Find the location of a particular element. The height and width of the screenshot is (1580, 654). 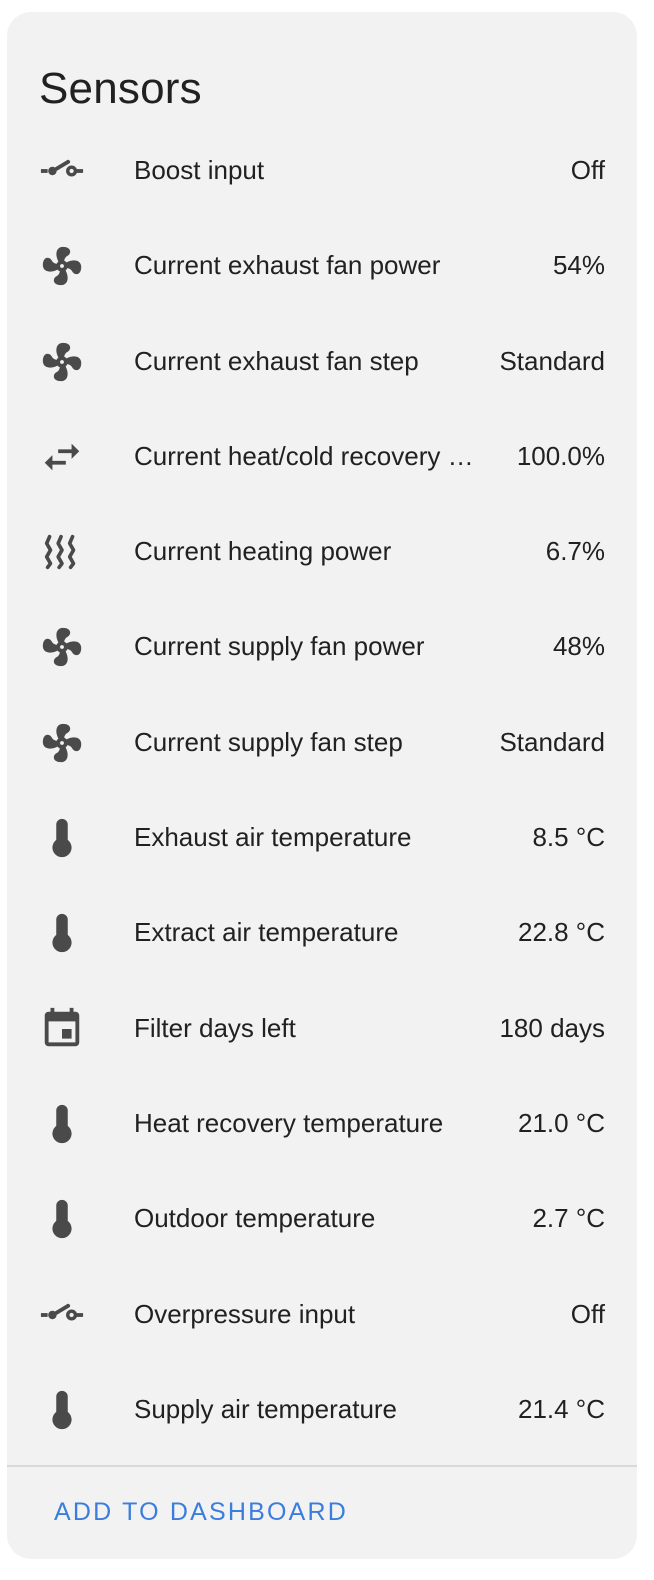

heat-wave-icon is located at coordinates (62, 552).